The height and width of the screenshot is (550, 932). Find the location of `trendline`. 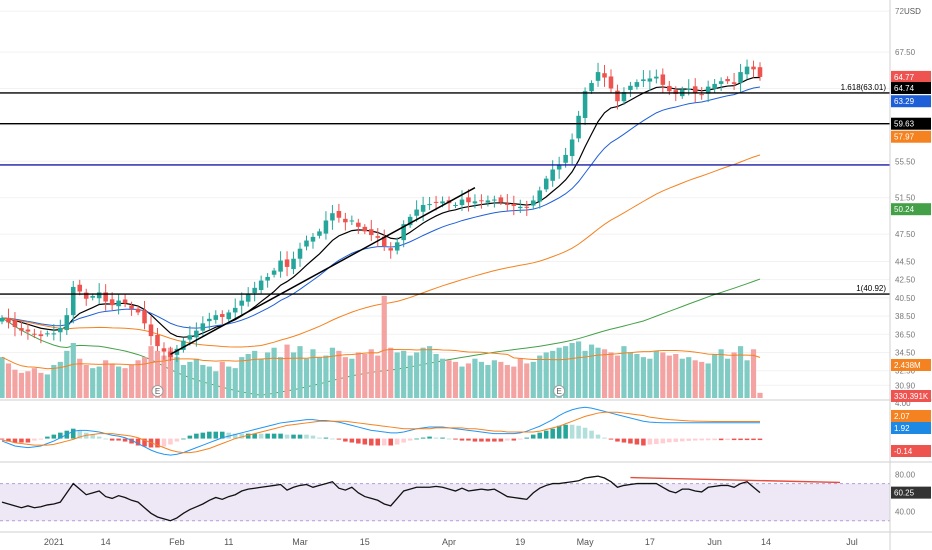

trendline is located at coordinates (323, 271).